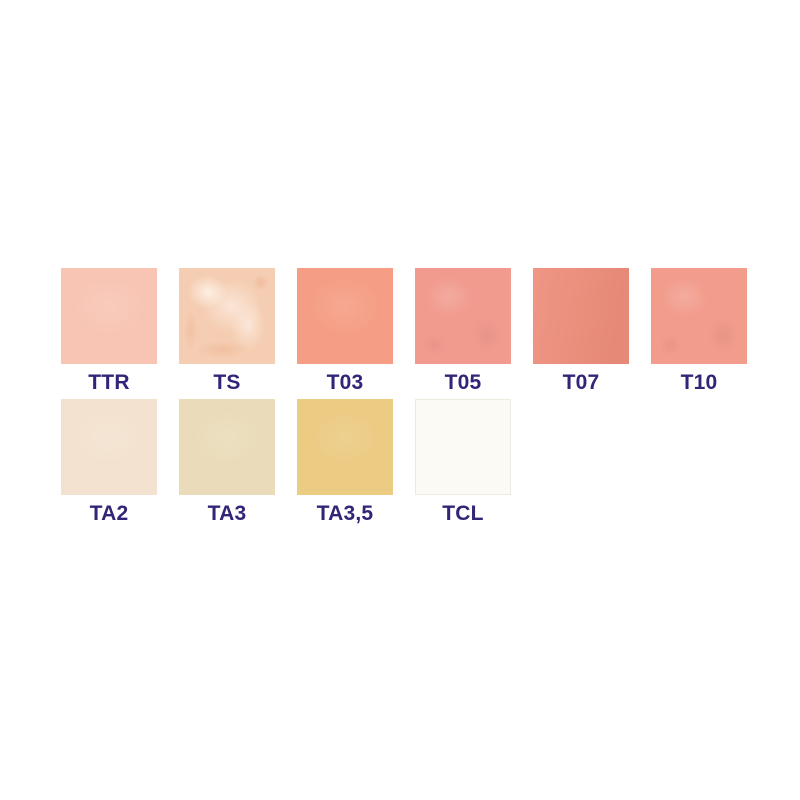 The image size is (800, 800). I want to click on swatch-tcl: TCL, so click(463, 462).